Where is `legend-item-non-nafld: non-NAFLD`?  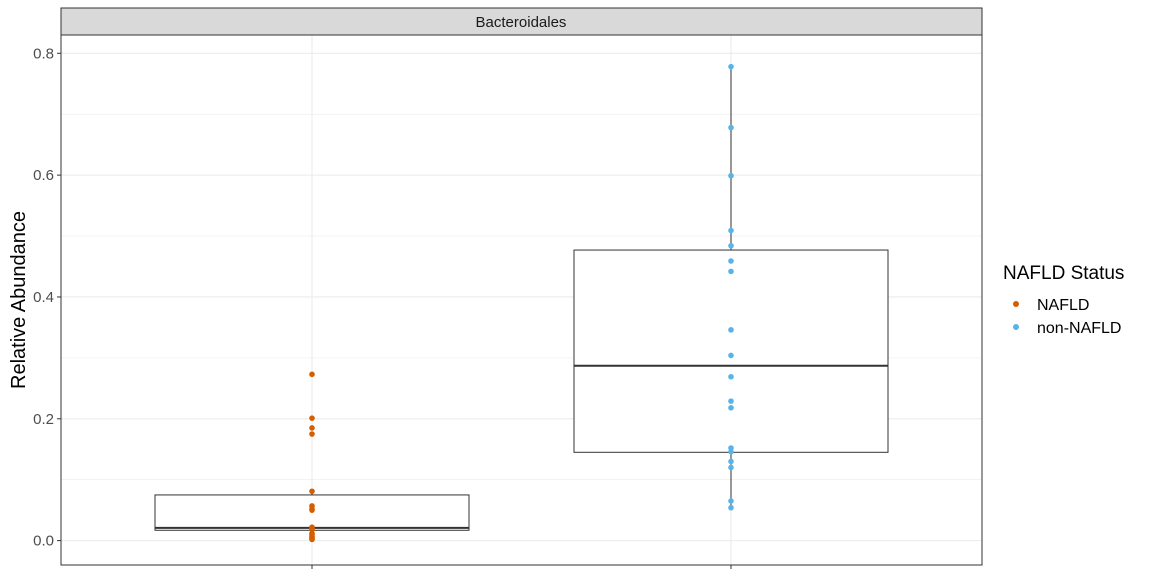 legend-item-non-nafld: non-NAFLD is located at coordinates (1067, 328).